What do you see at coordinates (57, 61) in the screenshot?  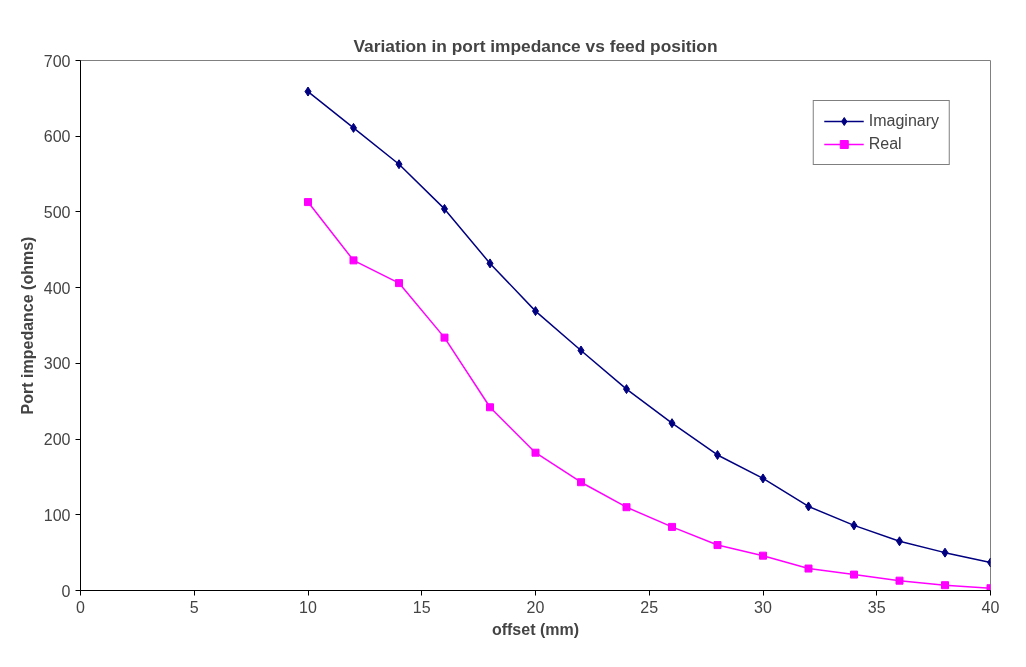 I see `y-tick-label: 700` at bounding box center [57, 61].